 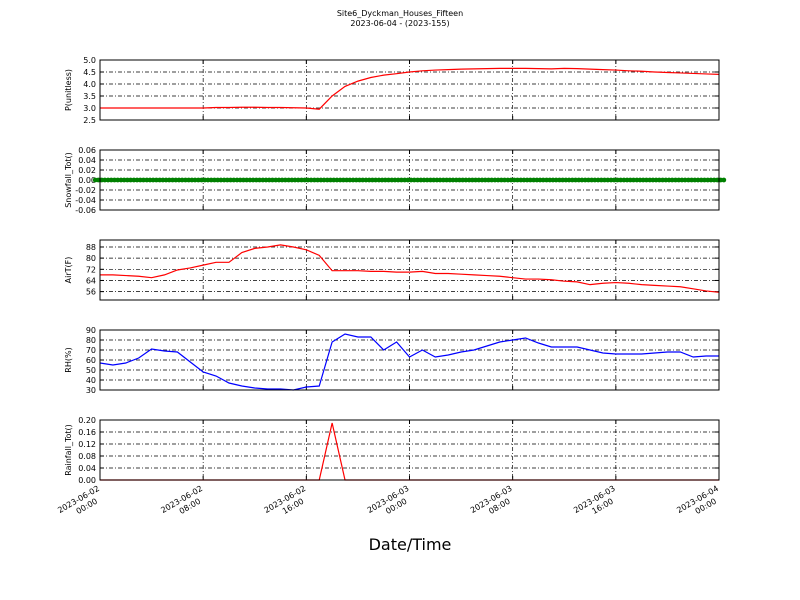 I want to click on y-tick-label: 0.16, so click(x=87, y=432).